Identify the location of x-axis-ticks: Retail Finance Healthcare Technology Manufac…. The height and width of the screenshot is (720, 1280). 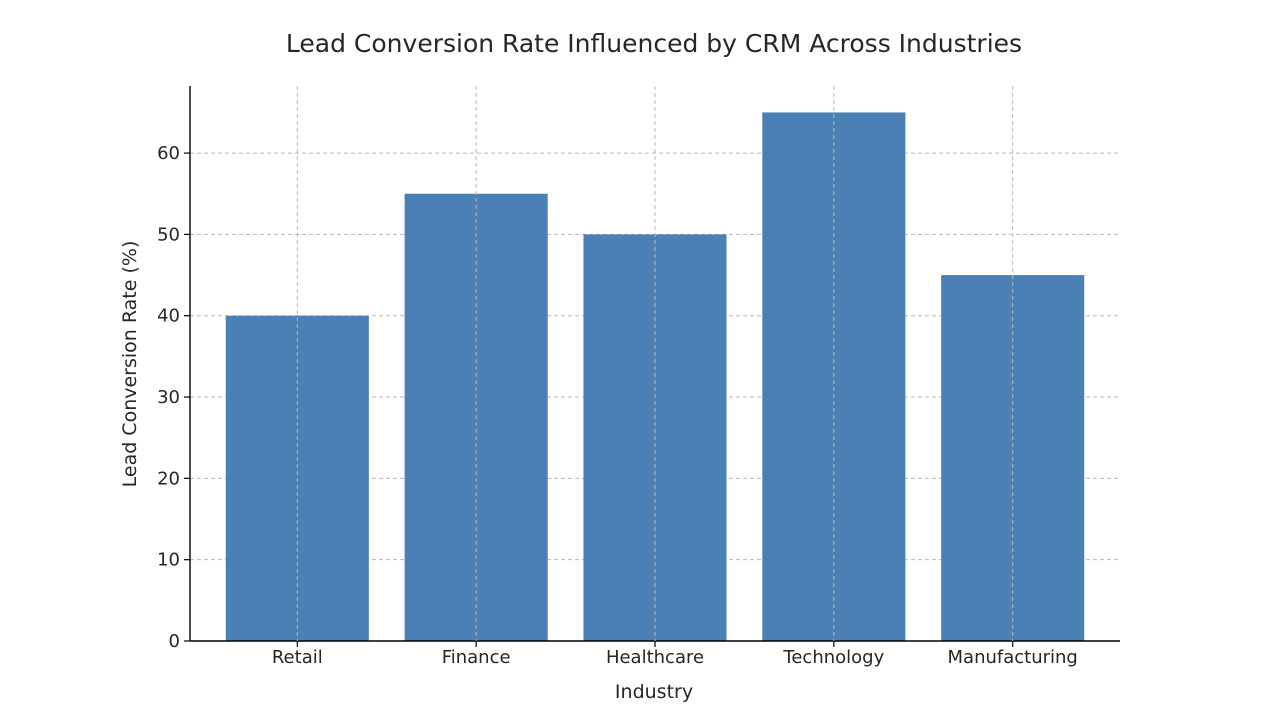
(675, 654).